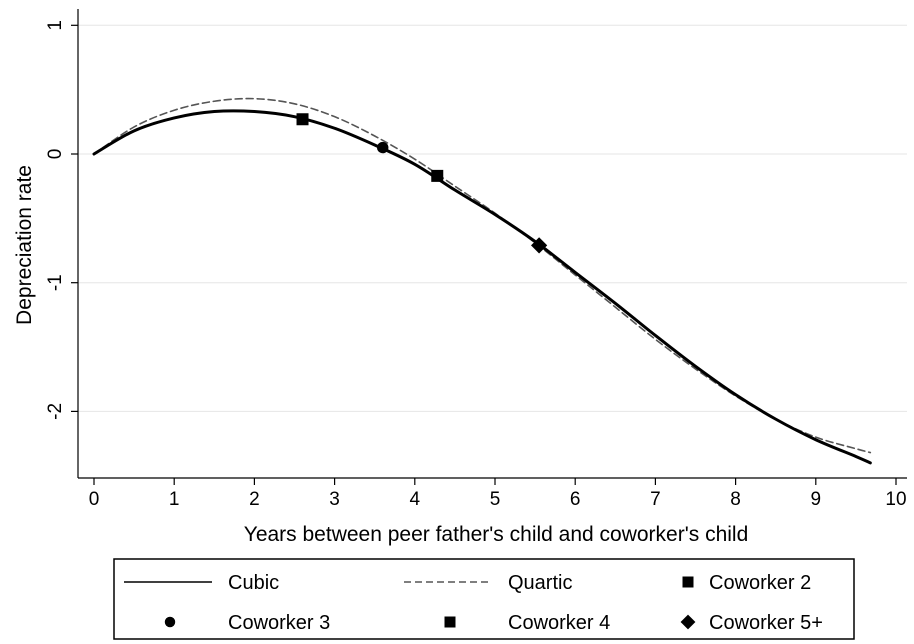 The width and height of the screenshot is (914, 644). What do you see at coordinates (655, 499) in the screenshot?
I see `x-tick-label: 7` at bounding box center [655, 499].